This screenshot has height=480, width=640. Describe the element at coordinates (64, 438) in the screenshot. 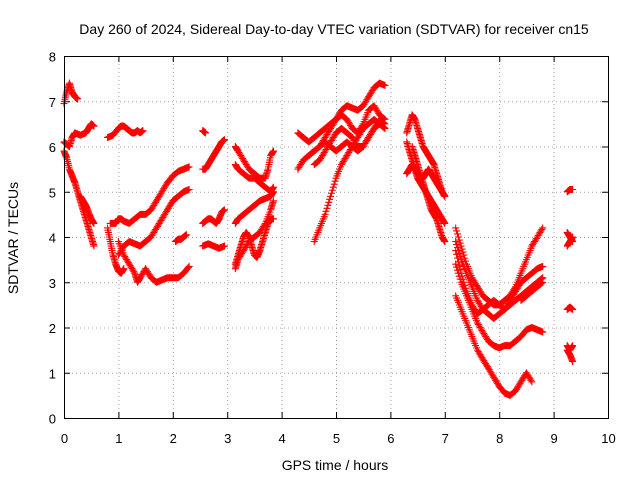

I see `x-tick-label: 0` at that location.